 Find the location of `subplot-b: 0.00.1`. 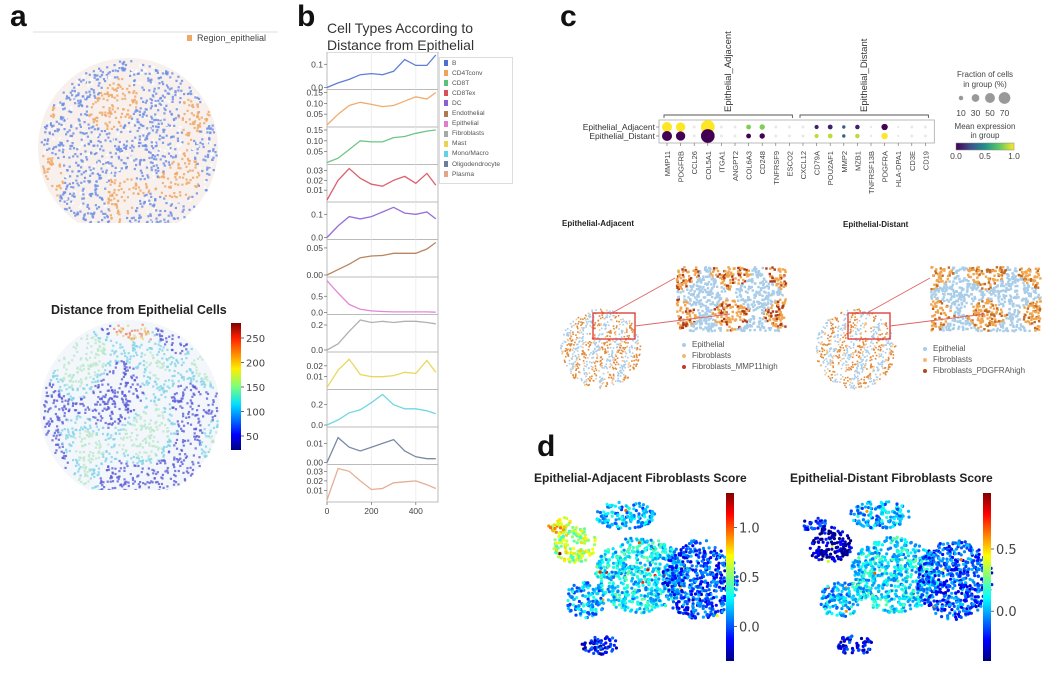

subplot-b: 0.00.1 is located at coordinates (375, 72).